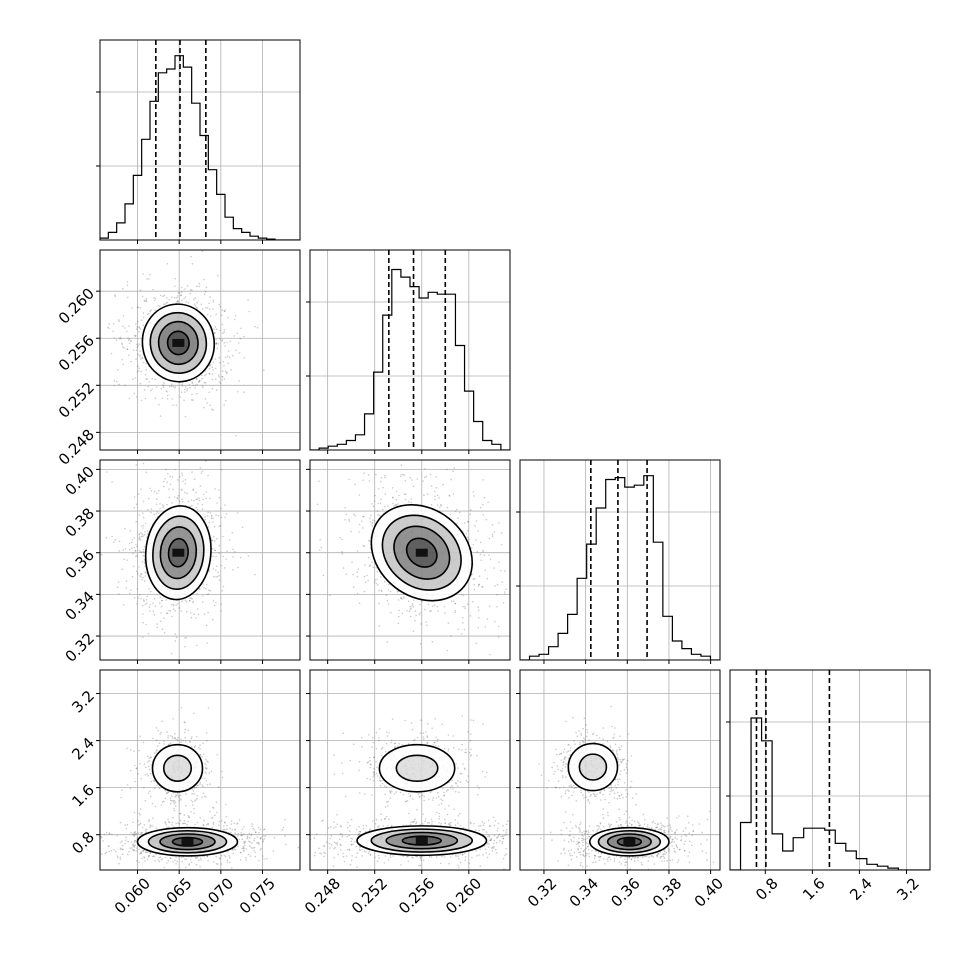 Image resolution: width=970 pixels, height=970 pixels. I want to click on x-tick-label: 0.40, so click(709, 892).